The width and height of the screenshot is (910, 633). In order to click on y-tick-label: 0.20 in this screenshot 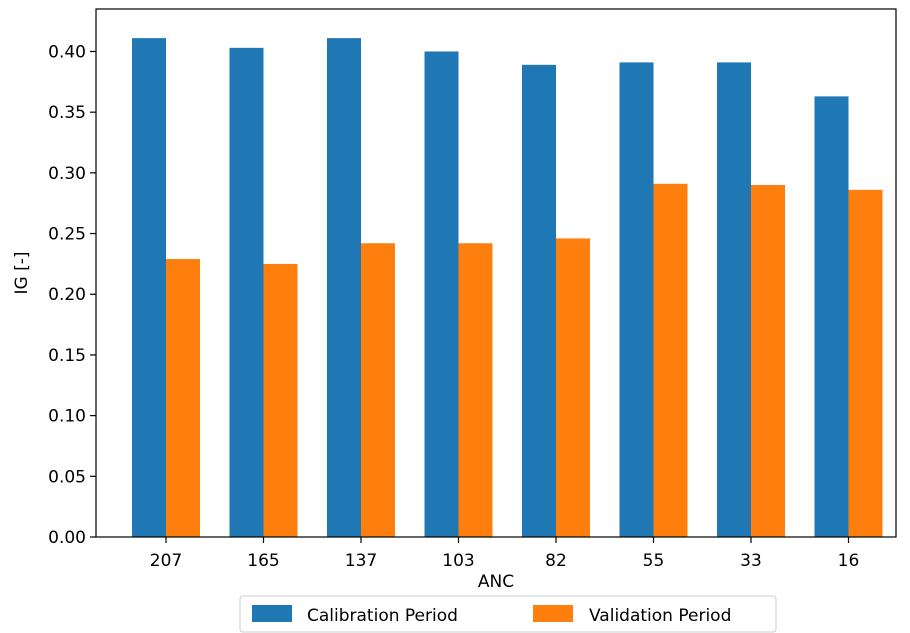, I will do `click(67, 295)`.